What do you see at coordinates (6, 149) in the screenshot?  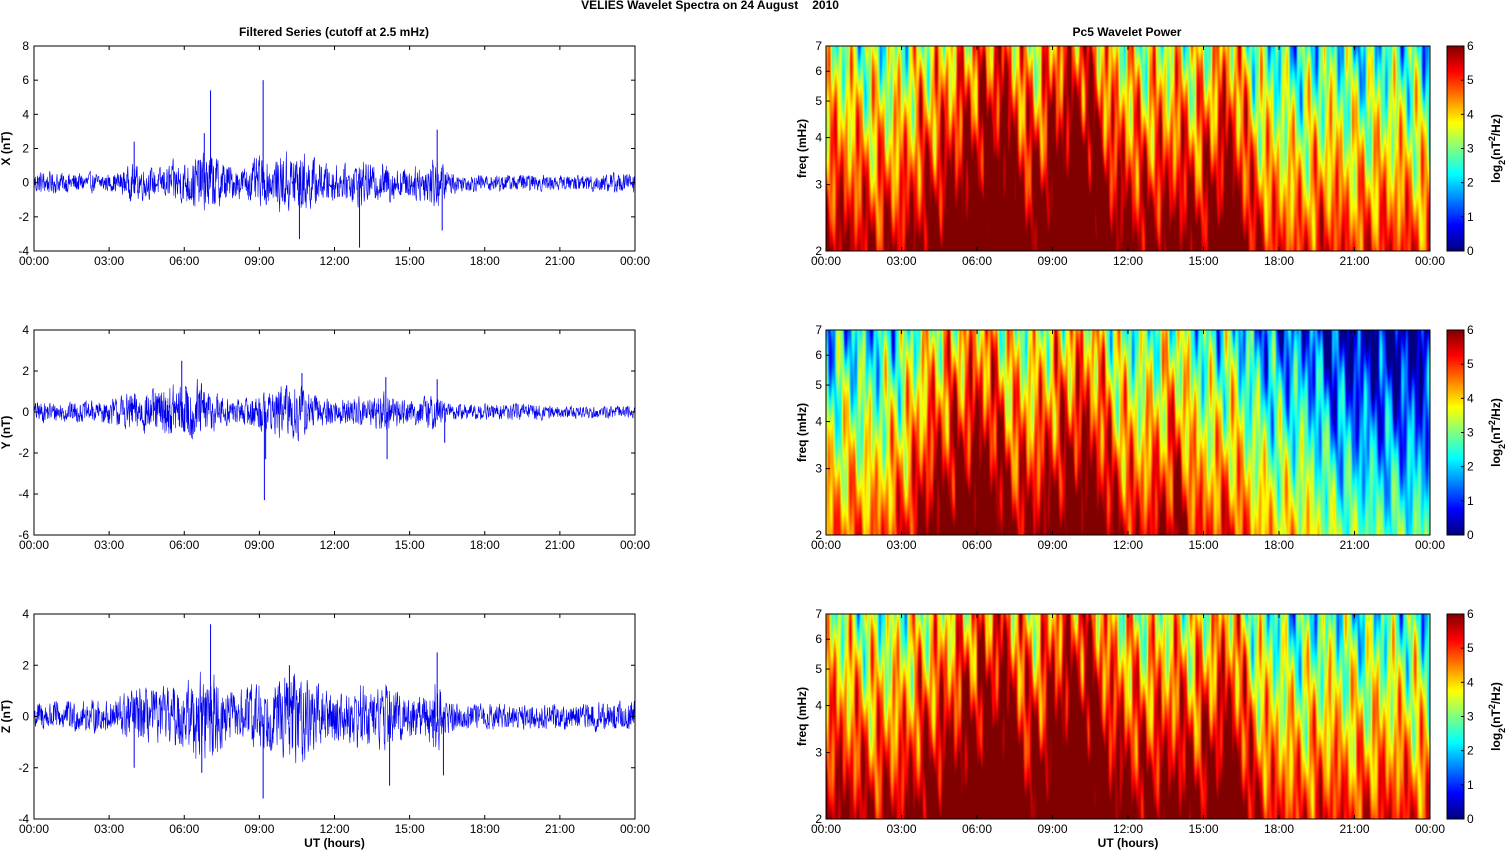 I see `y-axis-label: X (nT)` at bounding box center [6, 149].